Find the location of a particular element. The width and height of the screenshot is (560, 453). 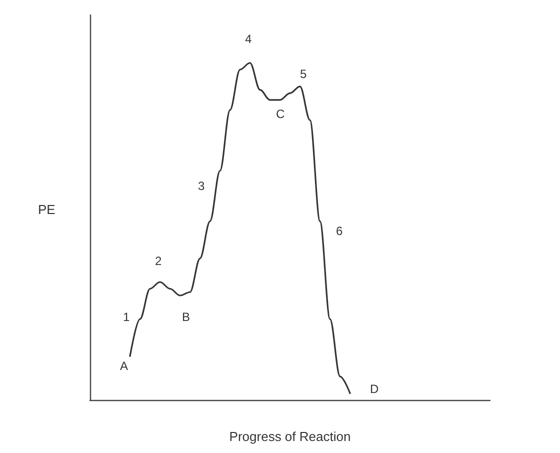

annotation: 3 is located at coordinates (201, 186).